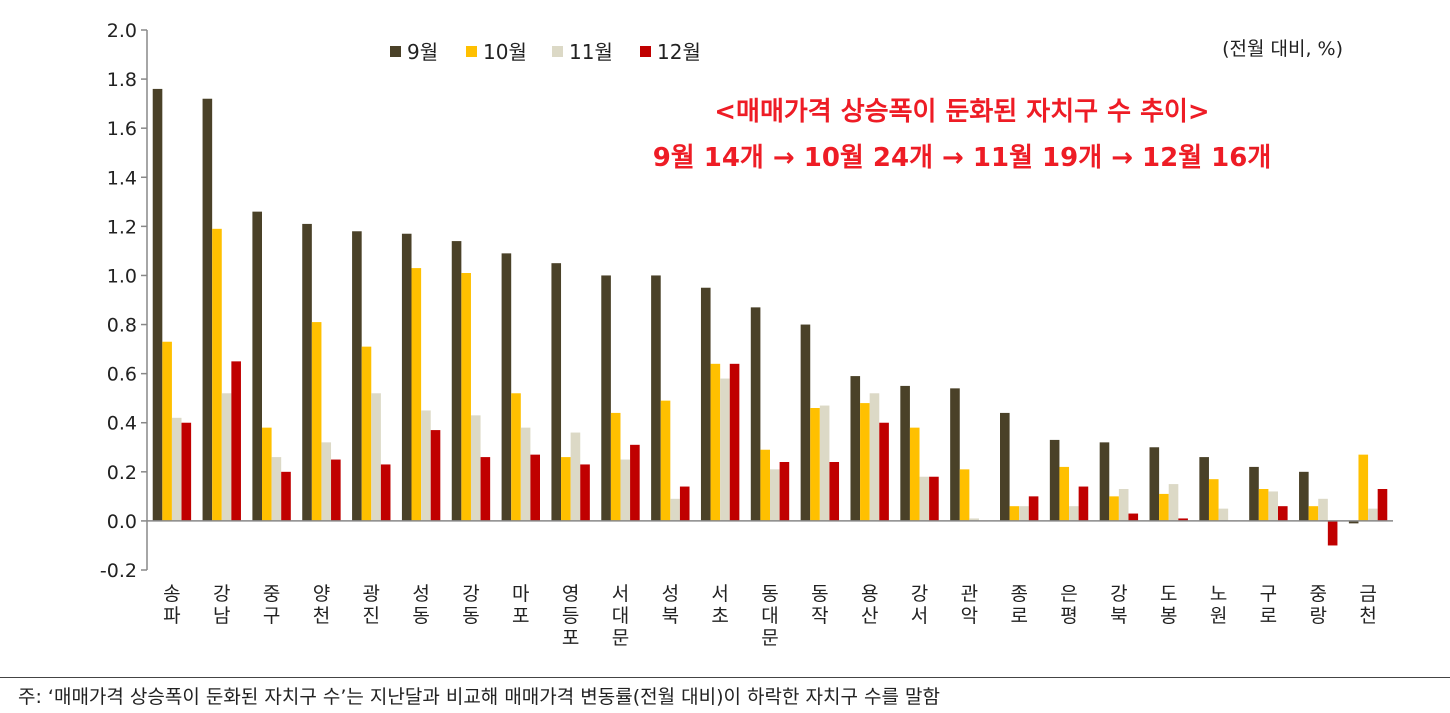 The image size is (1450, 713). I want to click on bar-9월-강동, so click(456, 381).